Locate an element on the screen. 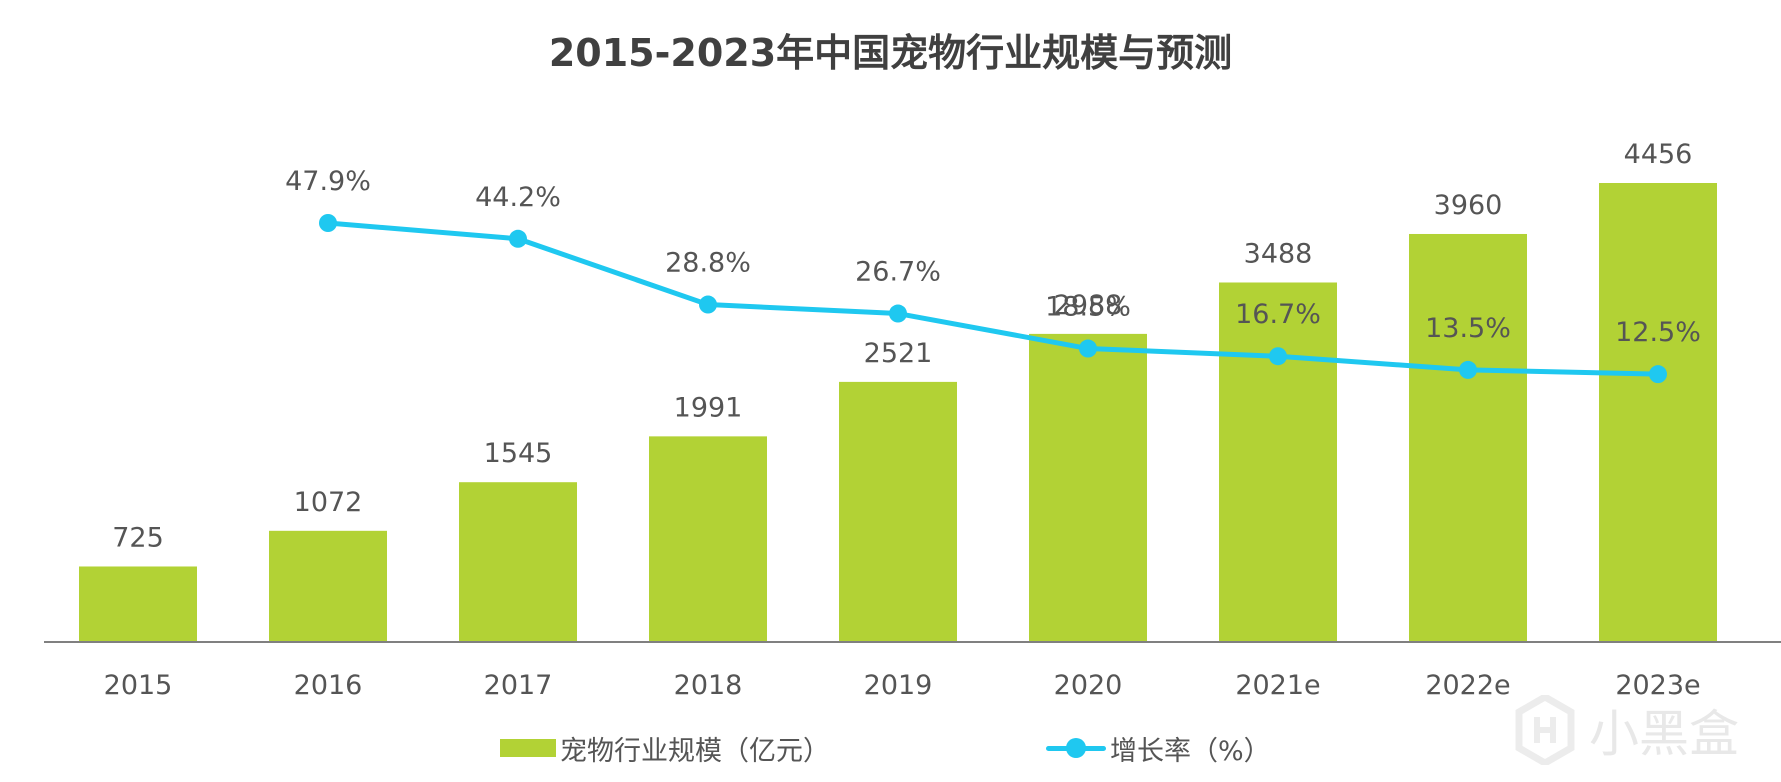 Image resolution: width=1781 pixels, height=782 pixels. bar-2015 is located at coordinates (138, 603).